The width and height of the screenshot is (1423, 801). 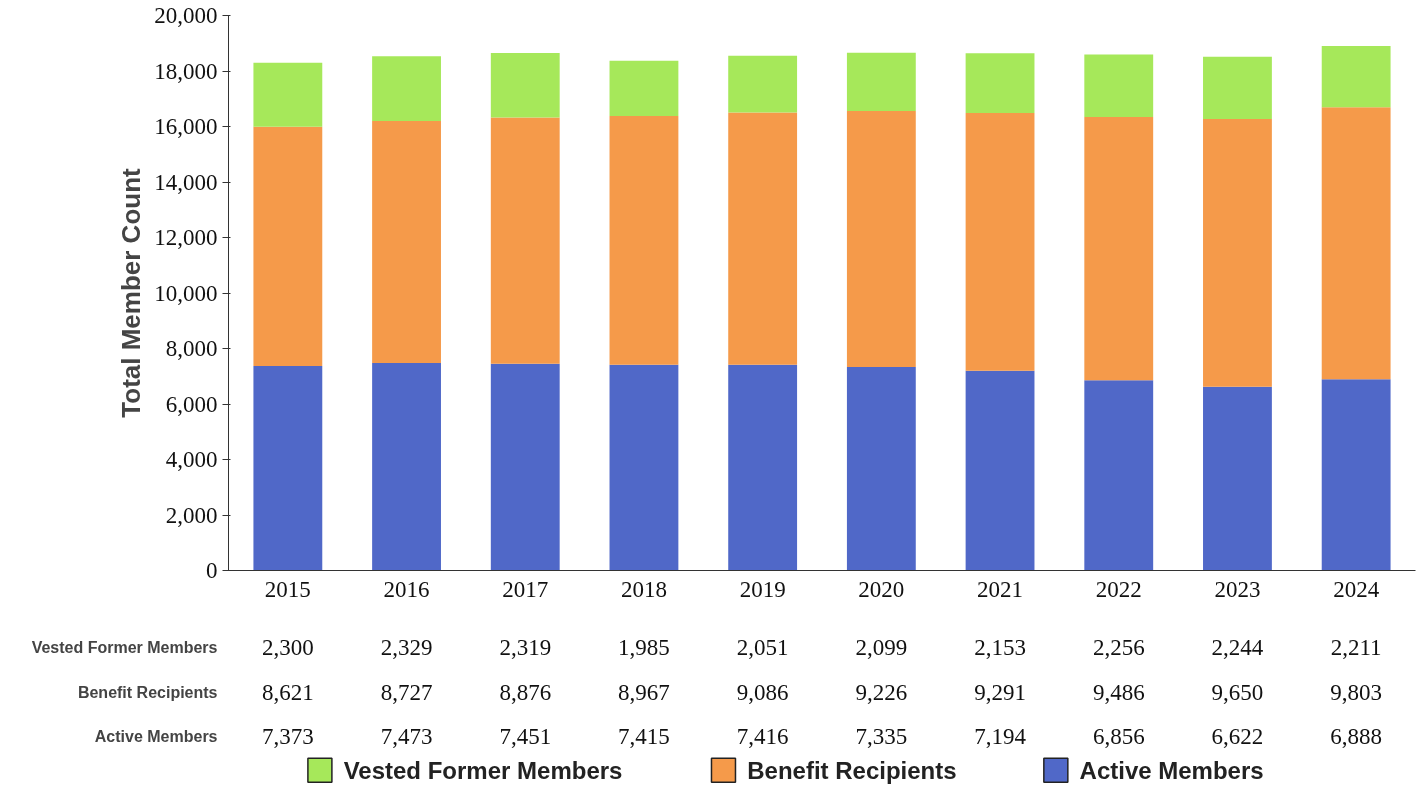 I want to click on data-label: 2,329, so click(x=406, y=647).